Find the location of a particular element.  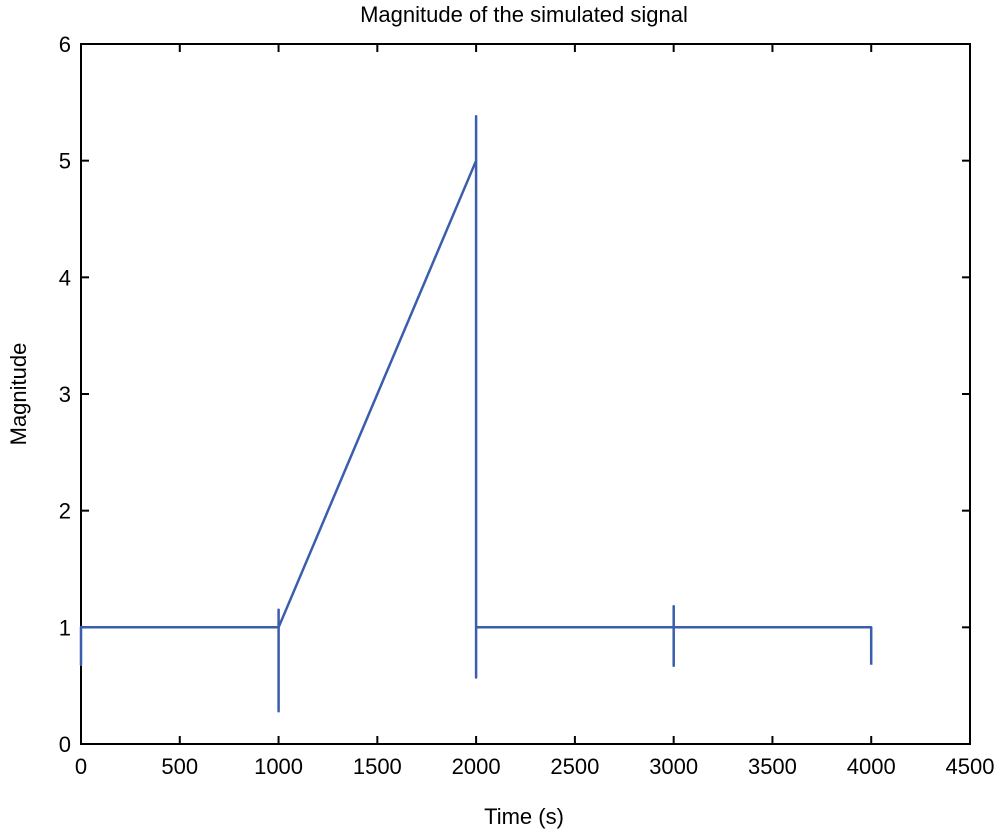

x-tick-label: 1500 is located at coordinates (377, 766).